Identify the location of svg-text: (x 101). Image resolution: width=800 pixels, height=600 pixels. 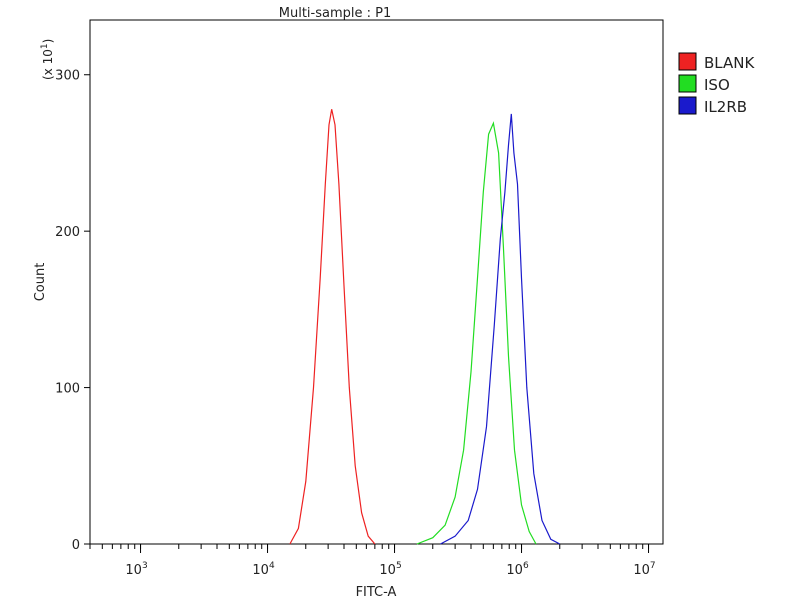
(47, 59).